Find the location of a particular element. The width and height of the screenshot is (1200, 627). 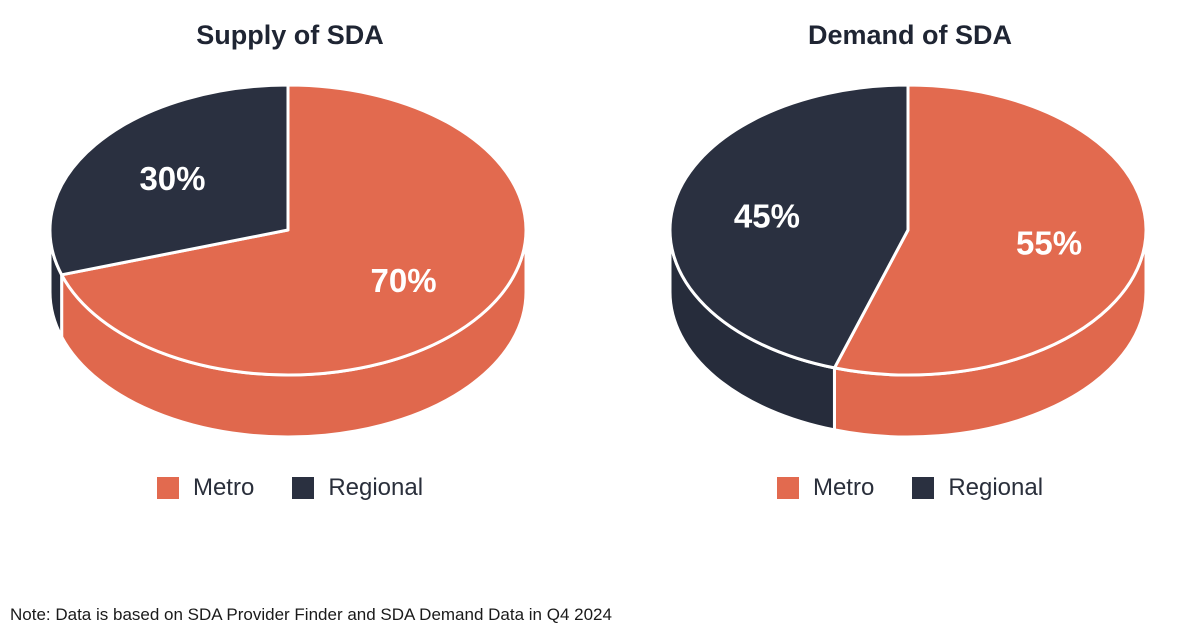

chart-title: Supply of SDA is located at coordinates (290, 35).